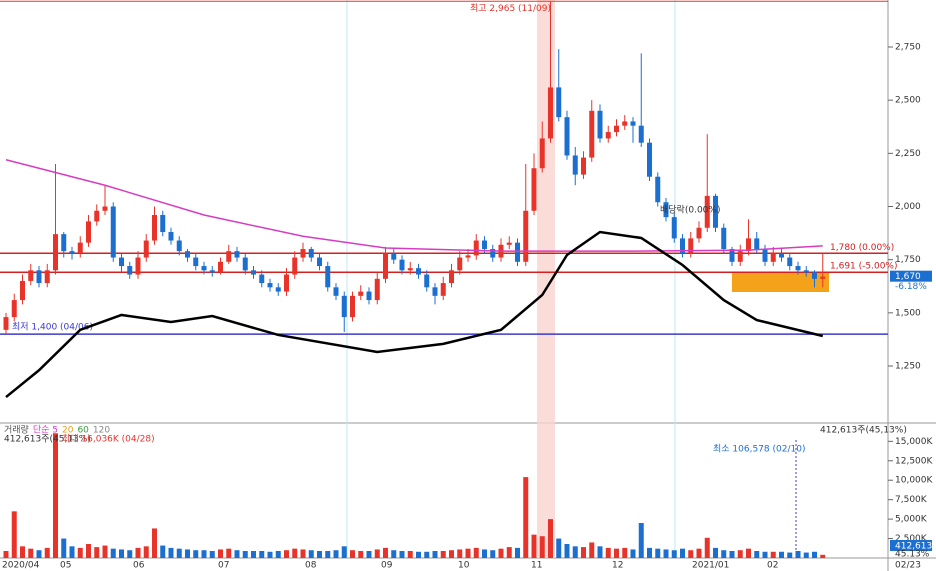  What do you see at coordinates (108, 439) in the screenshot?
I see `volume-max: 최대 16,036K (04/28)` at bounding box center [108, 439].